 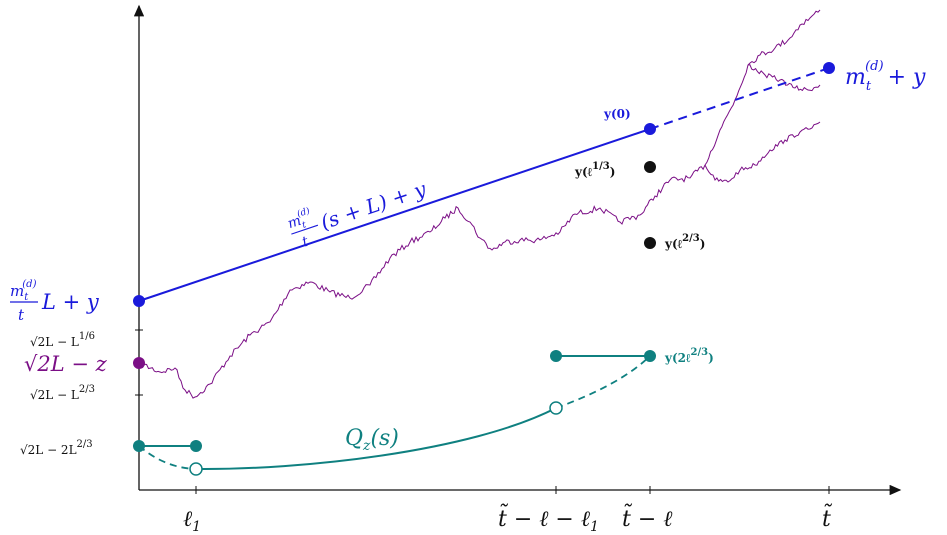 I want to click on teal-open-dot-l1, so click(x=196, y=469).